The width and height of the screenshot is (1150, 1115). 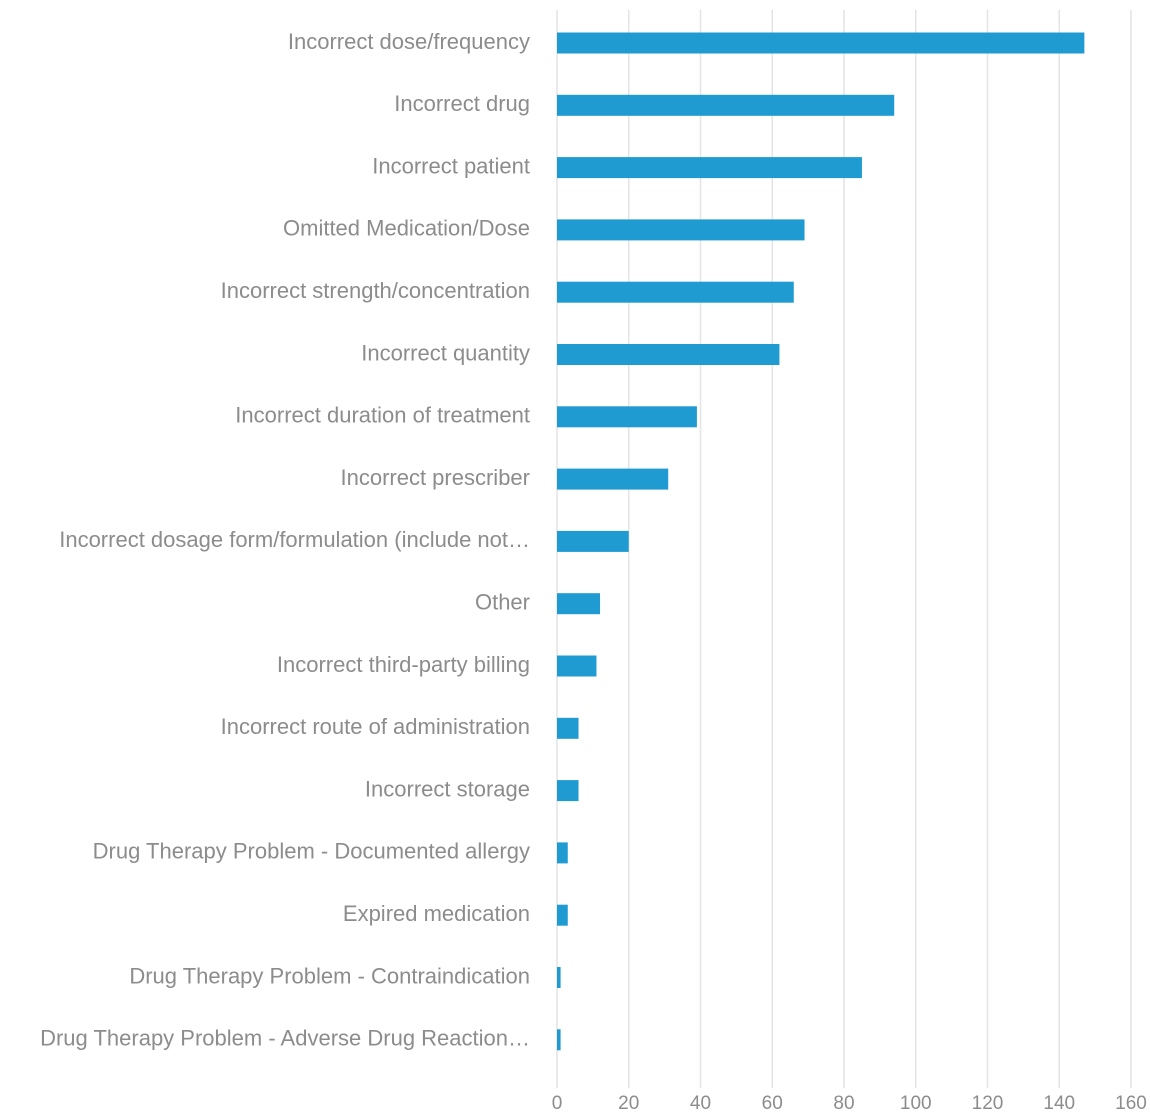 I want to click on x-tick-label: 60, so click(x=772, y=1103).